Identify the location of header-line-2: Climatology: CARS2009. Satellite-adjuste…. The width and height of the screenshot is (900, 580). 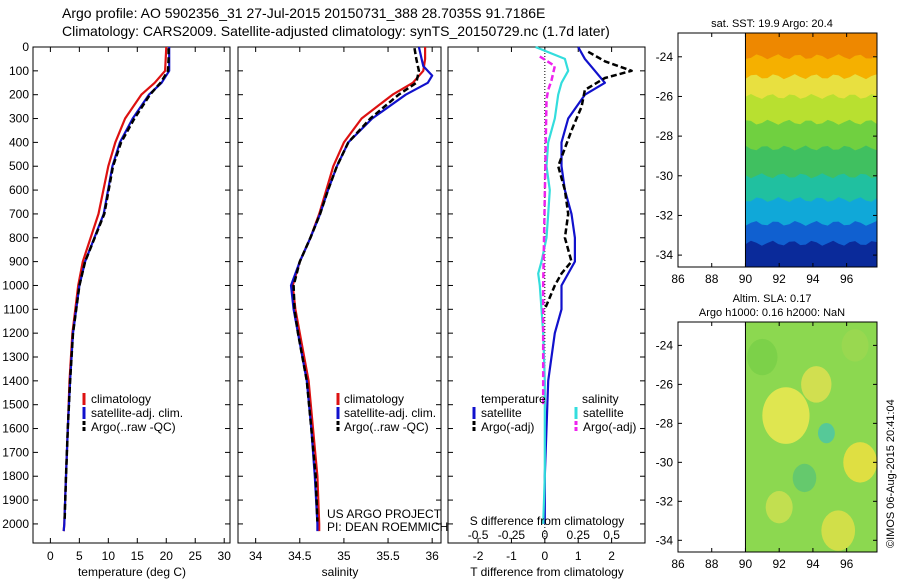
(336, 31).